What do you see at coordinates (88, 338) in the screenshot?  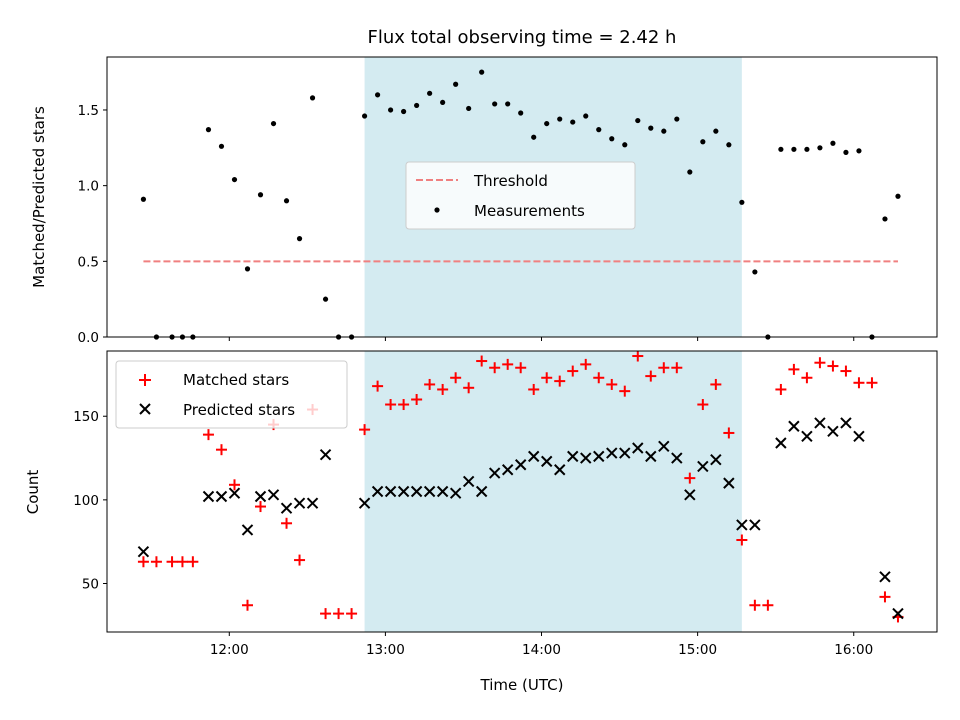 I see `top-y-tick-label: 0.0` at bounding box center [88, 338].